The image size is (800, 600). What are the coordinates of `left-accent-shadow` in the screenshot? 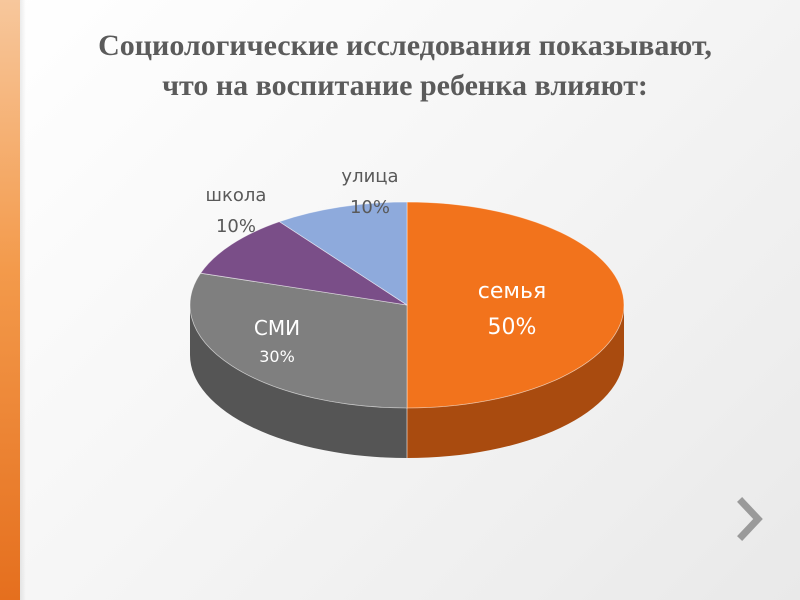 It's located at (23, 300).